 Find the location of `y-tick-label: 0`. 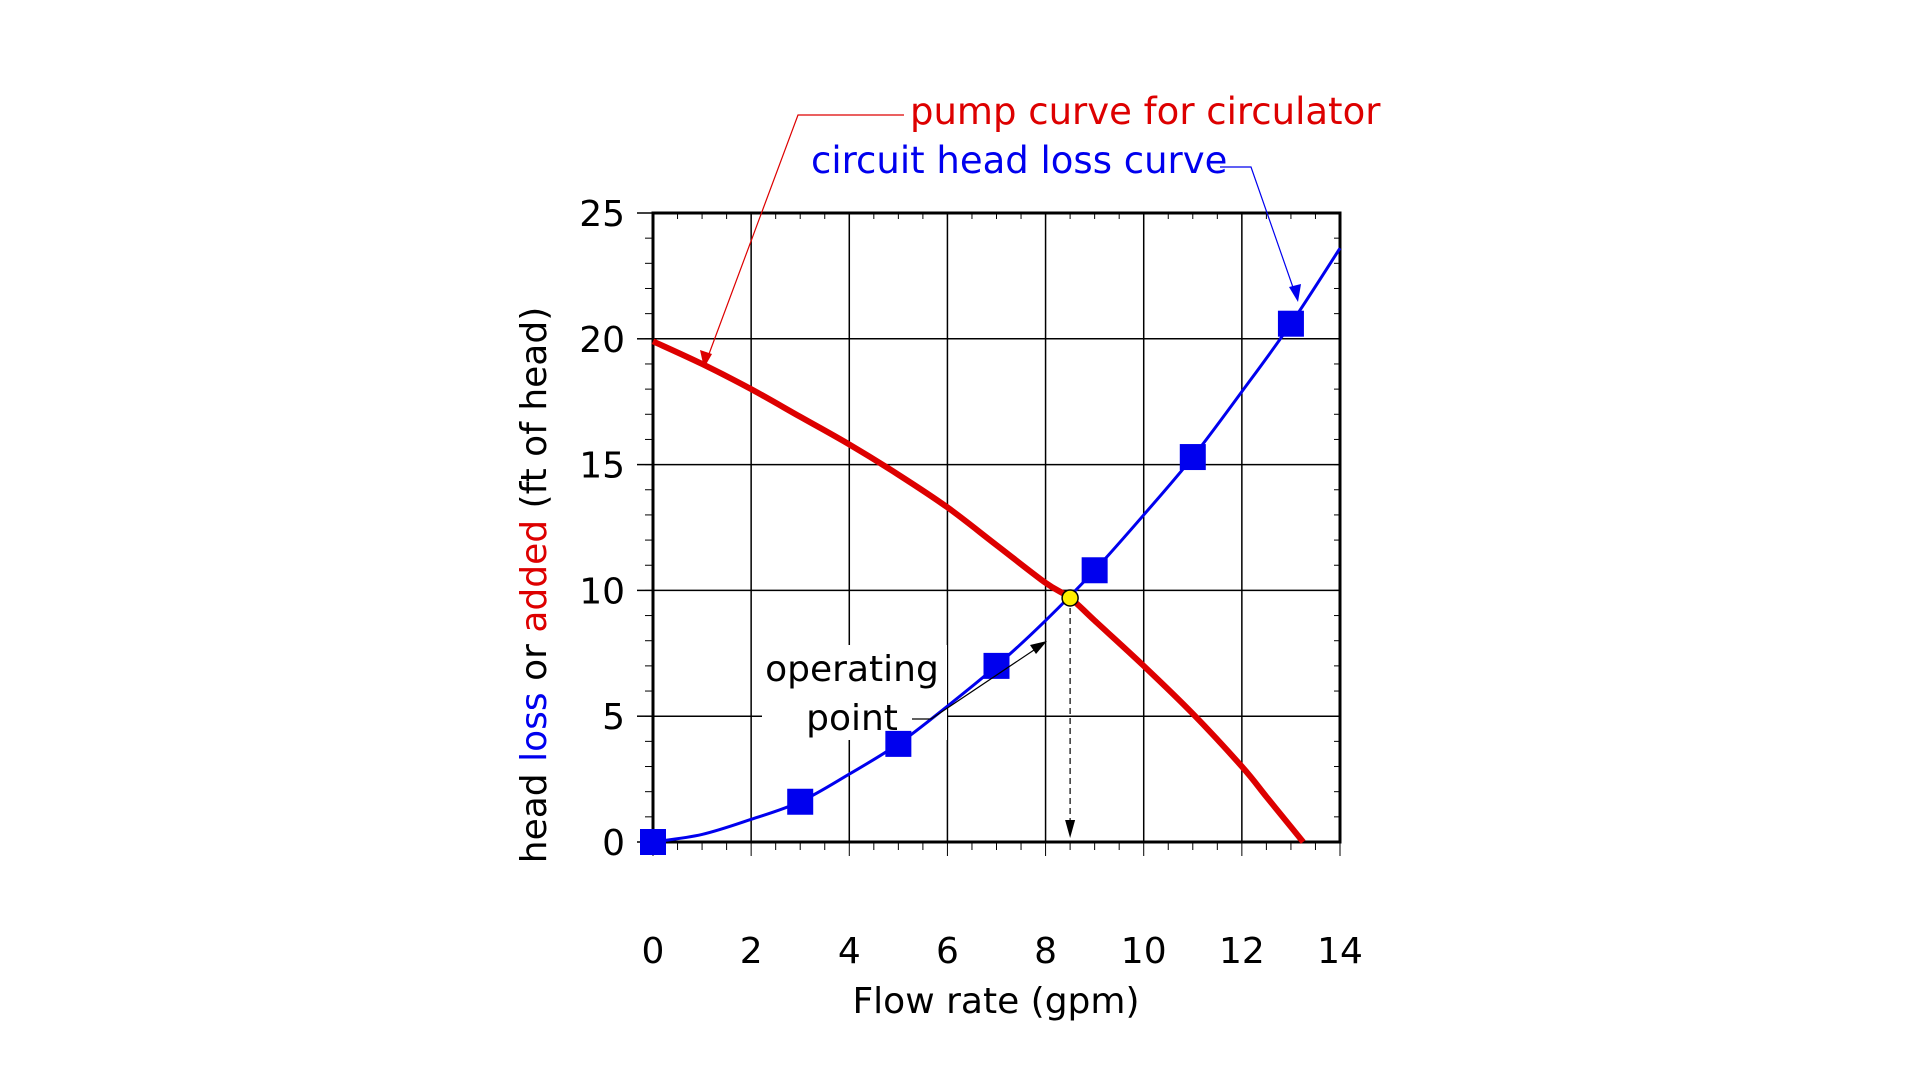

y-tick-label: 0 is located at coordinates (613, 843).